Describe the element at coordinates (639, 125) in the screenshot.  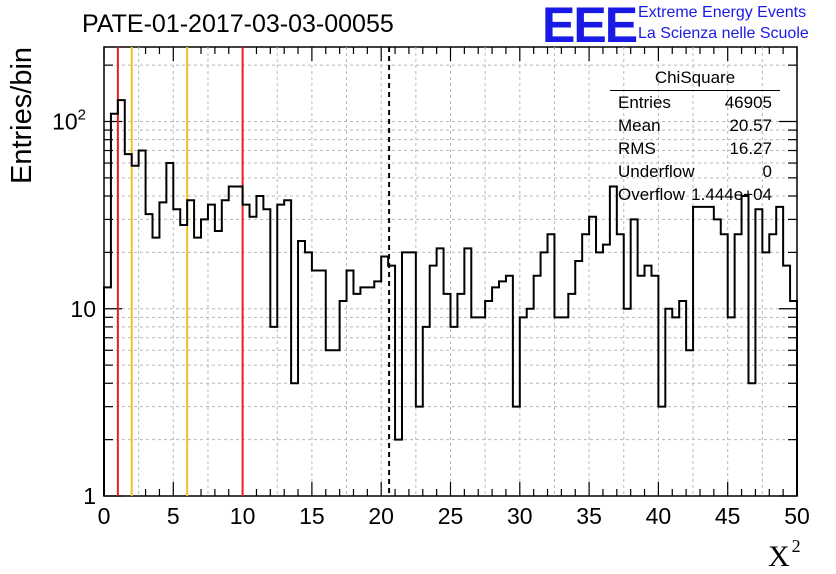
I see `stats-key: Mean` at that location.